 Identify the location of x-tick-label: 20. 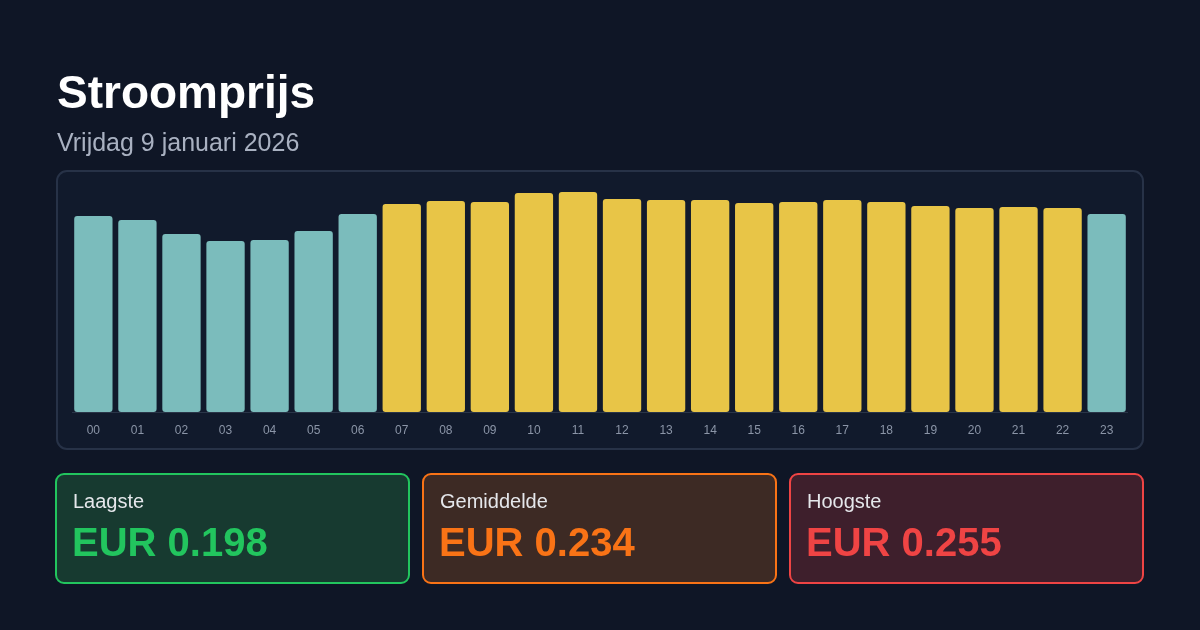
(974, 430).